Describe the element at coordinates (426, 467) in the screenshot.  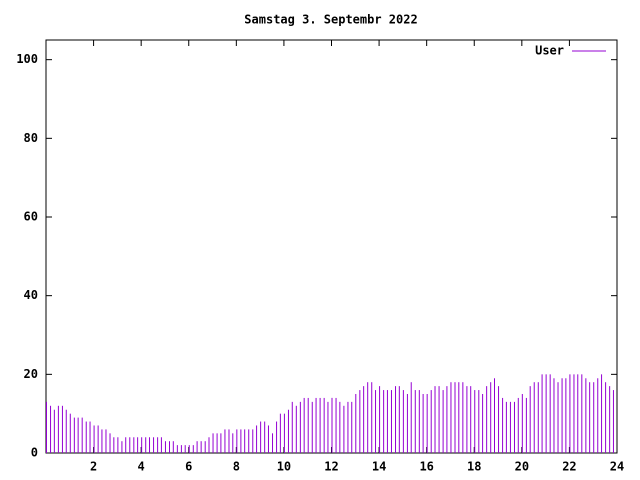
I see `x-tick-label: 16` at that location.